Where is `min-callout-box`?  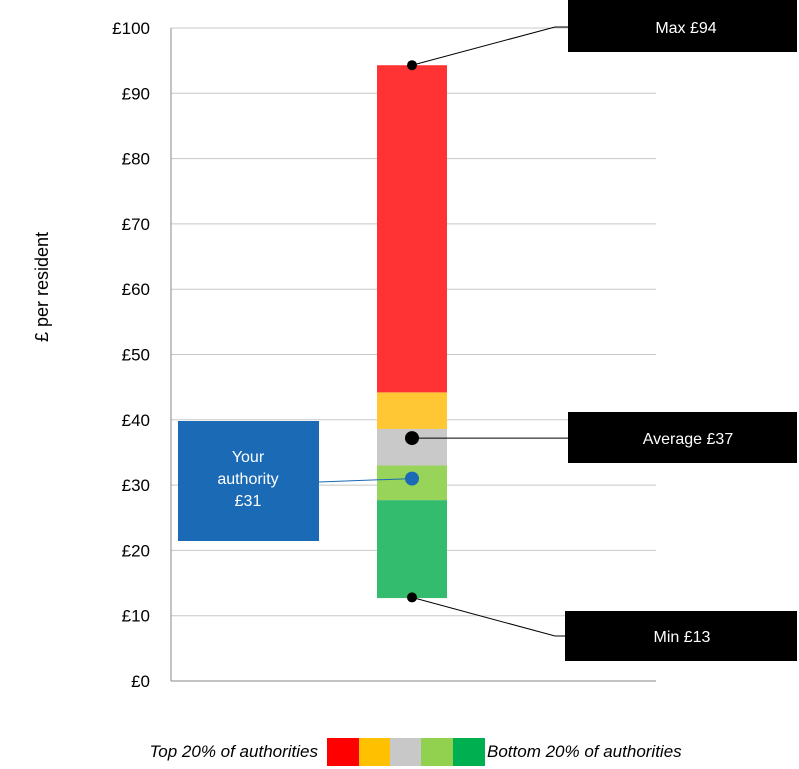
min-callout-box is located at coordinates (681, 636).